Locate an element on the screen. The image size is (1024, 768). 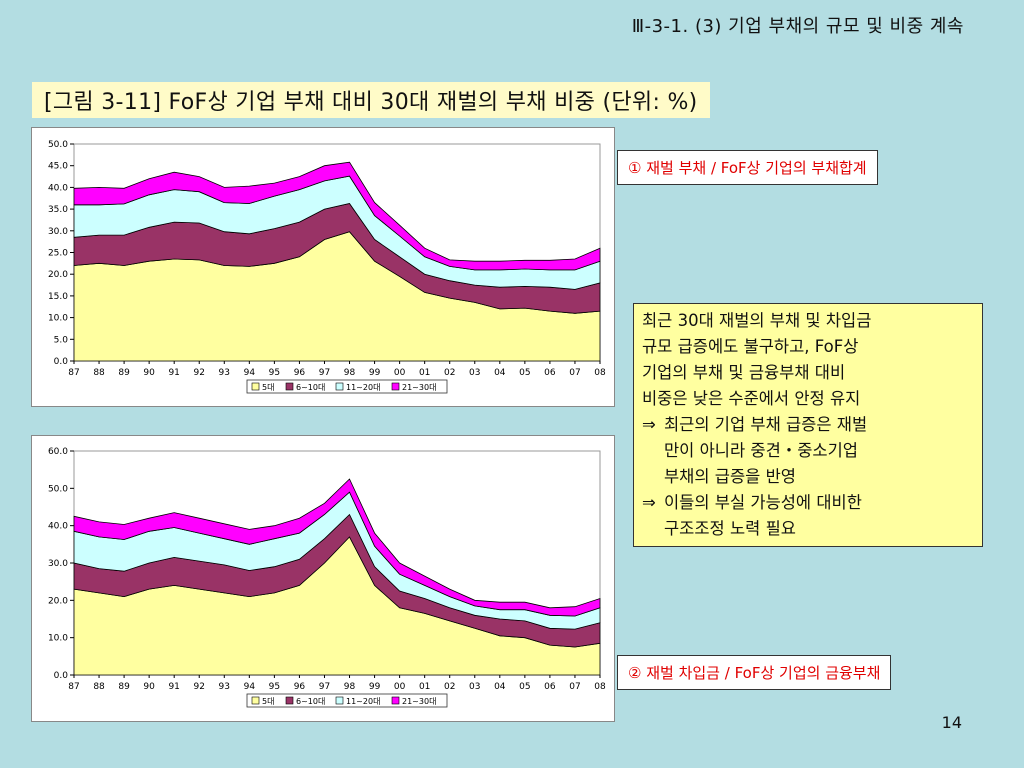
summary-bullet-line: 최근의 기업 부채 급증은 재벌 is located at coordinates (766, 424).